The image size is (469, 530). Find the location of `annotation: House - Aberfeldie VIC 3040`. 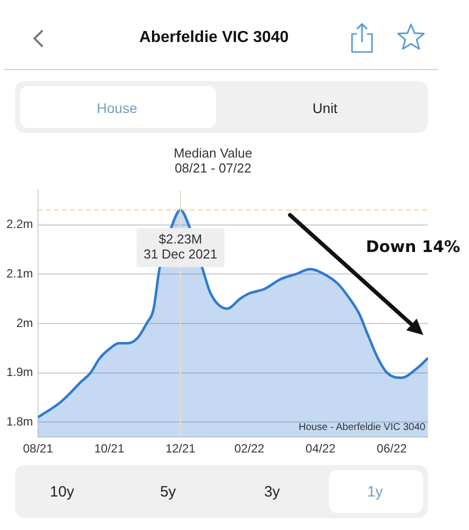

annotation: House - Aberfeldie VIC 3040 is located at coordinates (362, 427).